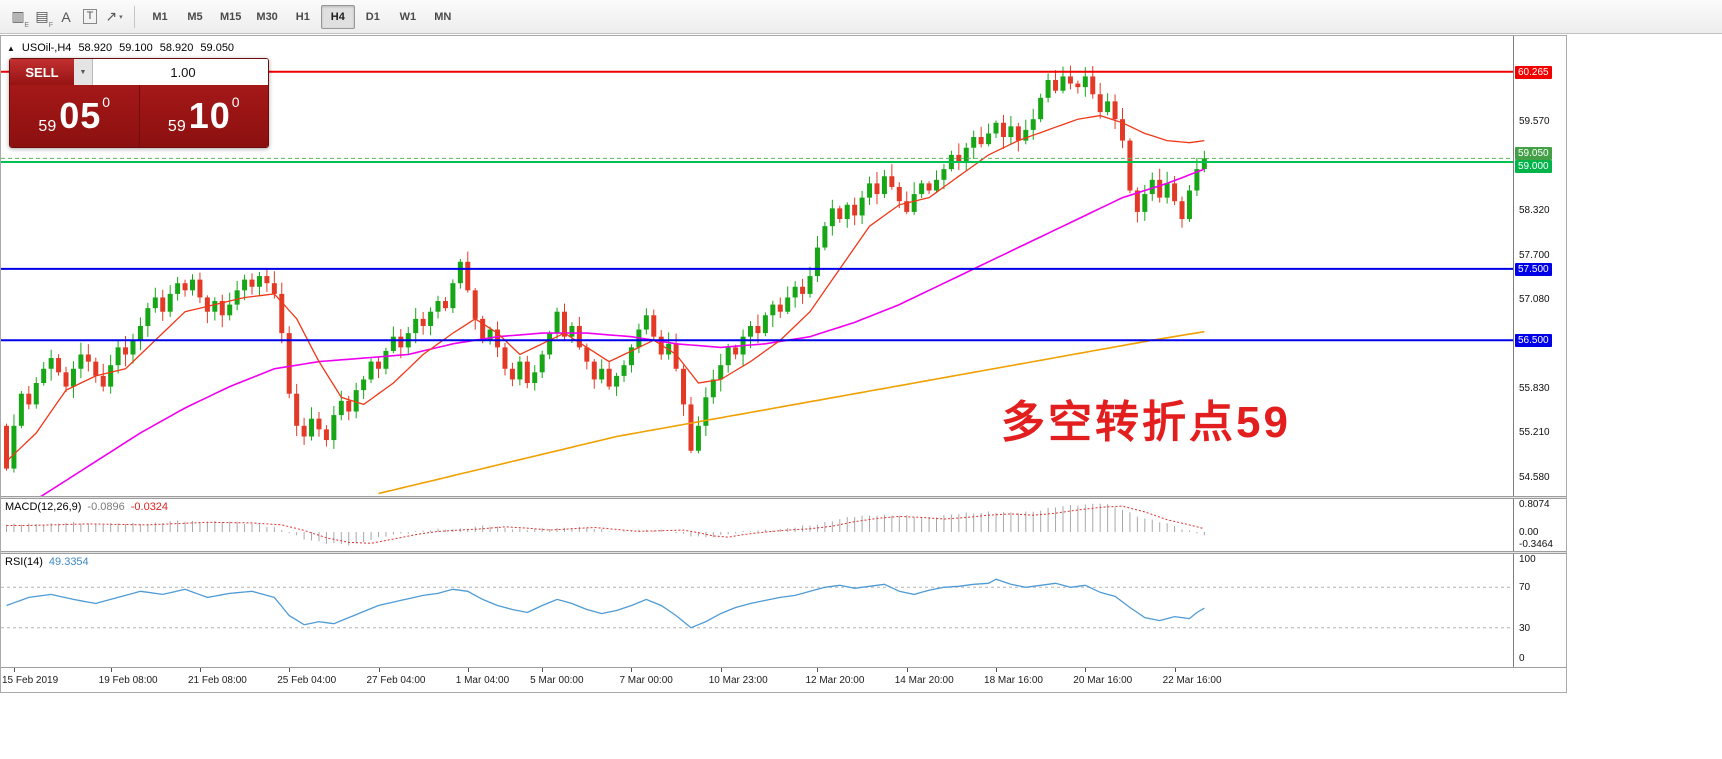 The image size is (1722, 759). I want to click on trade-panel-price-row: 59 05 0 59 10 0, so click(139, 116).